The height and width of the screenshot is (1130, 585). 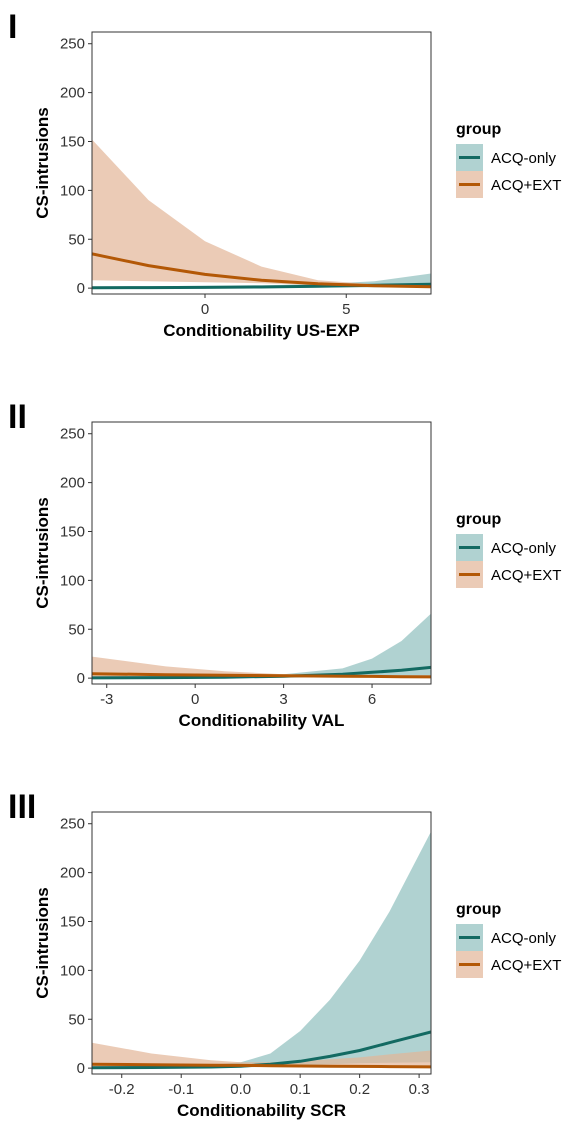 What do you see at coordinates (261, 1110) in the screenshot?
I see `x-axis-title: Conditionability SCR` at bounding box center [261, 1110].